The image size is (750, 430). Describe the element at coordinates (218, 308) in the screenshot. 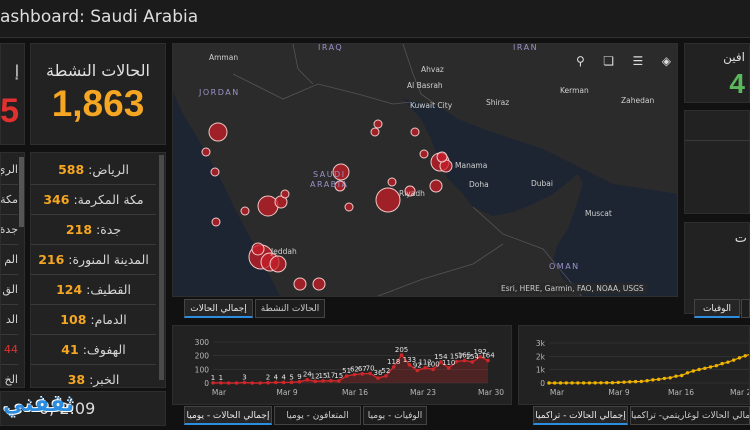

I see `tab-total-cases-map: إجمالي الحالات` at that location.